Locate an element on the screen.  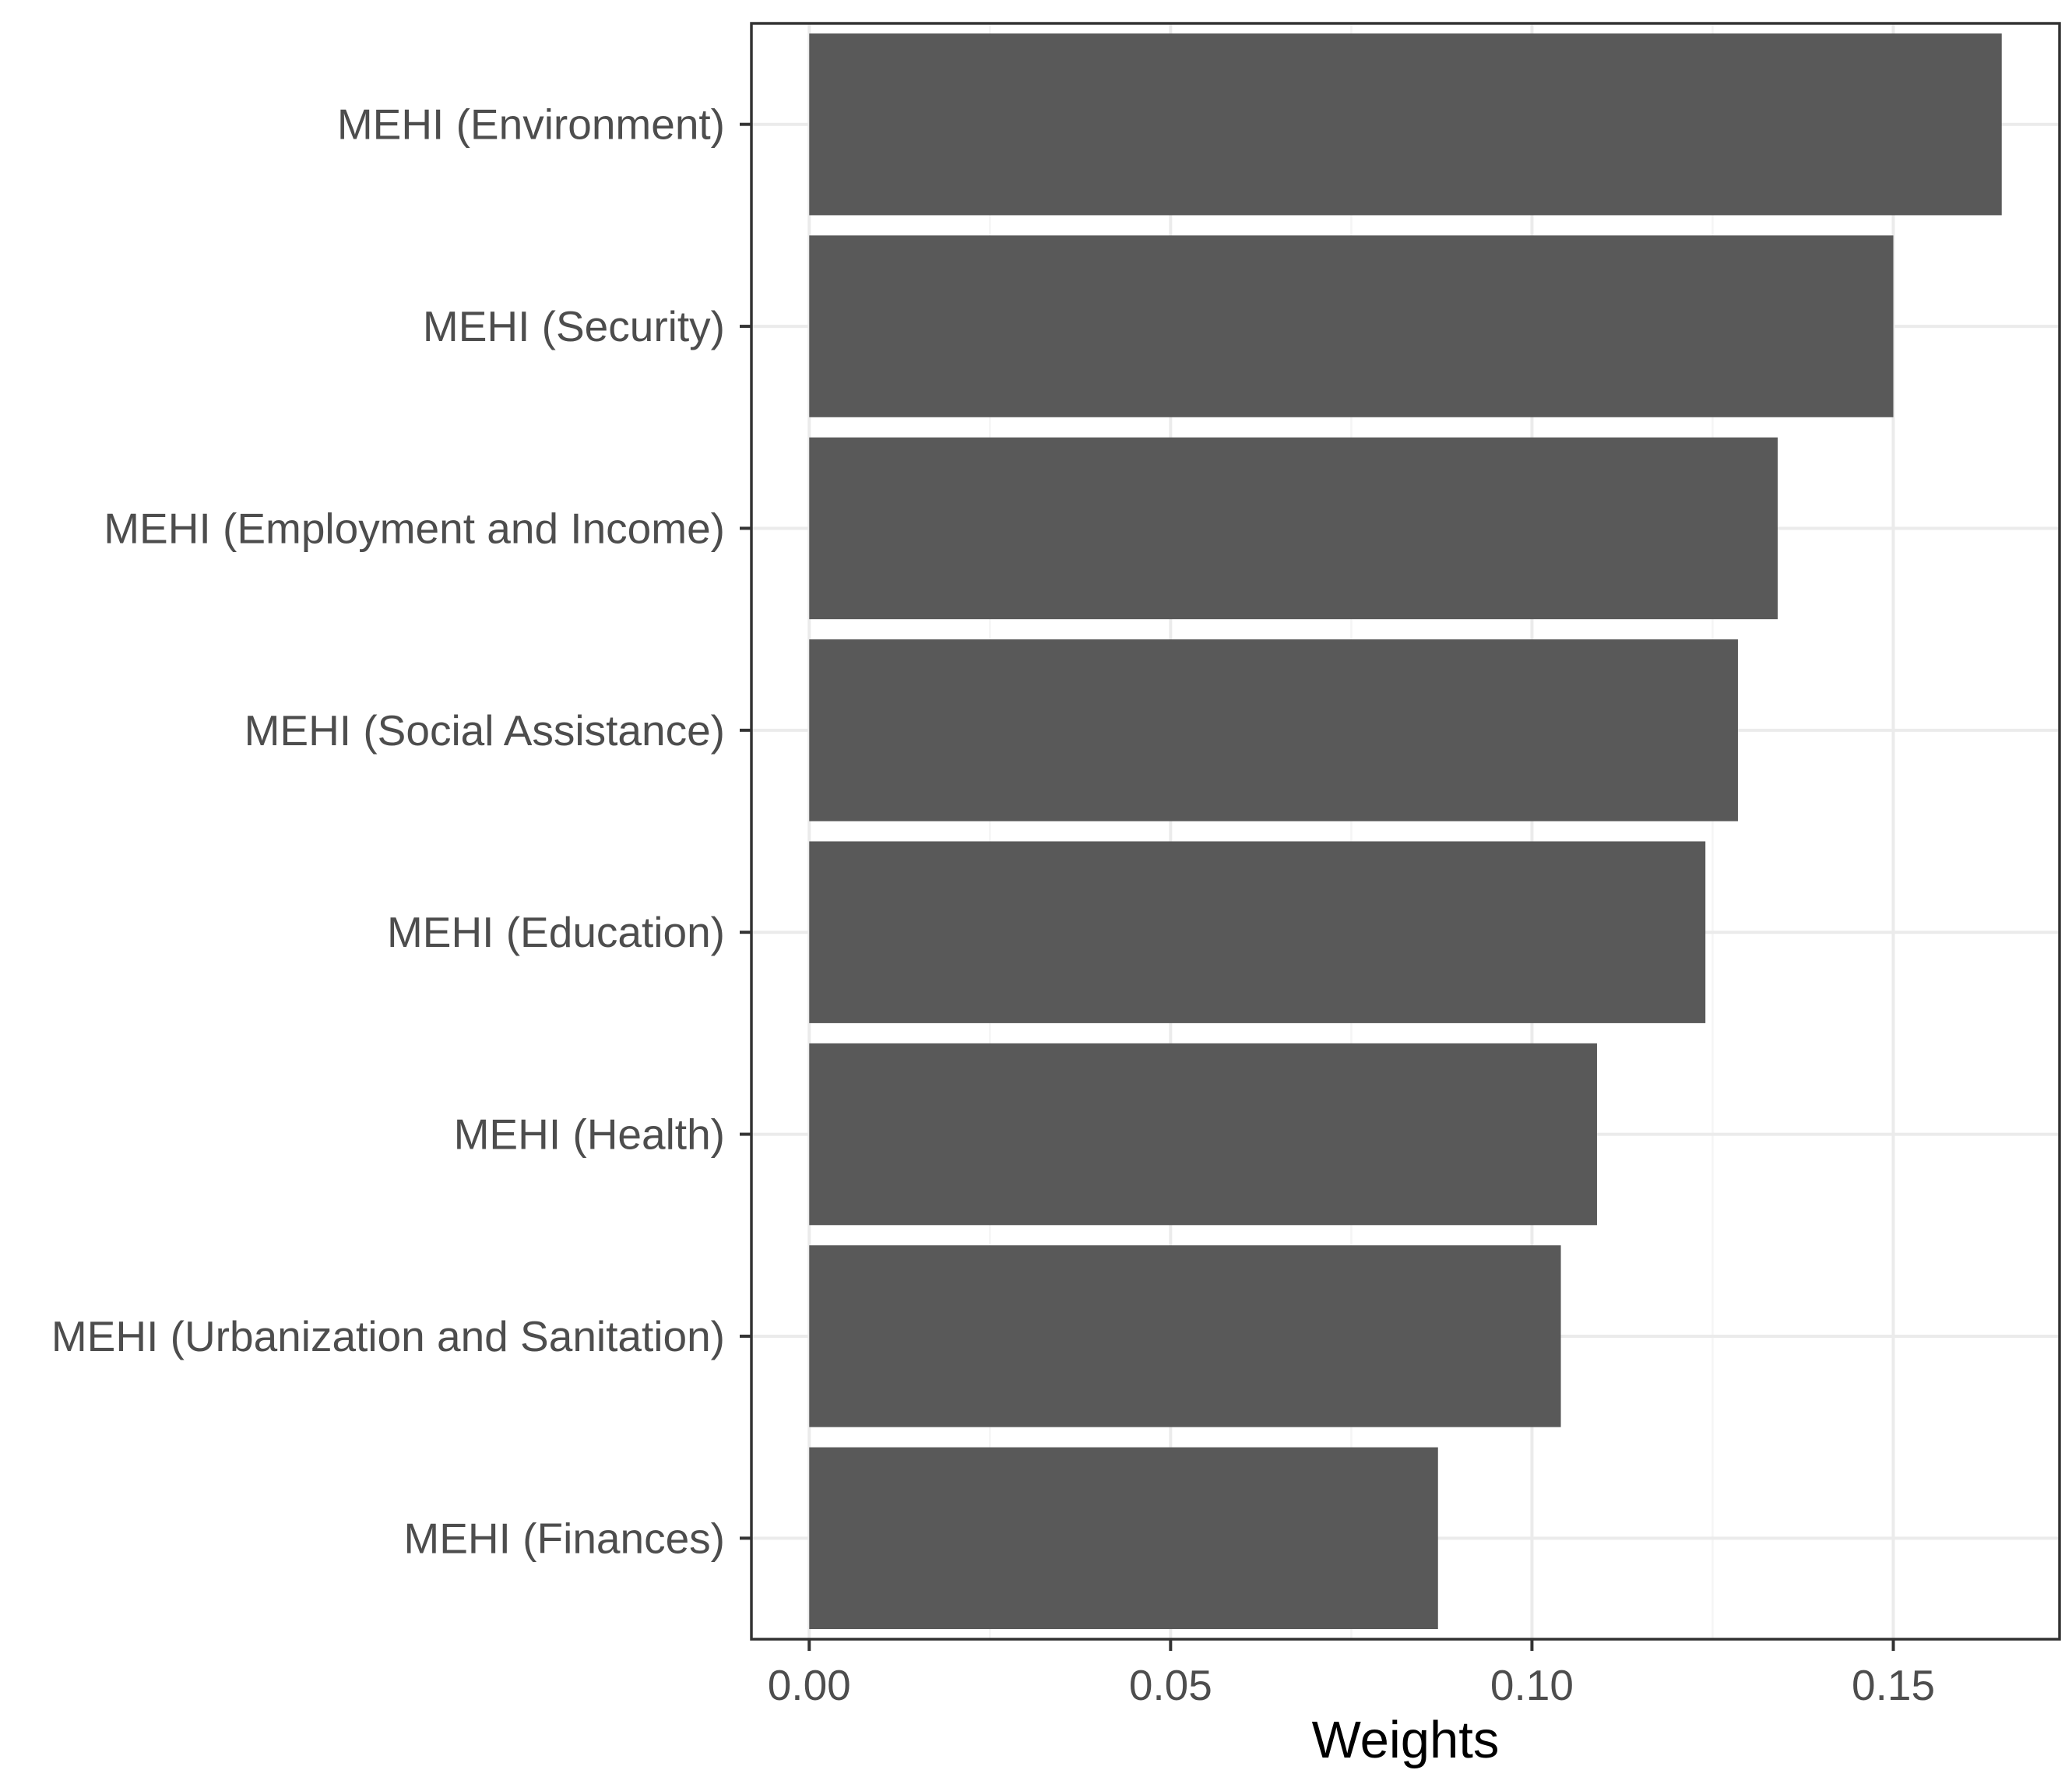
y-tick-label: MEHI (Environment) is located at coordinates (531, 124).